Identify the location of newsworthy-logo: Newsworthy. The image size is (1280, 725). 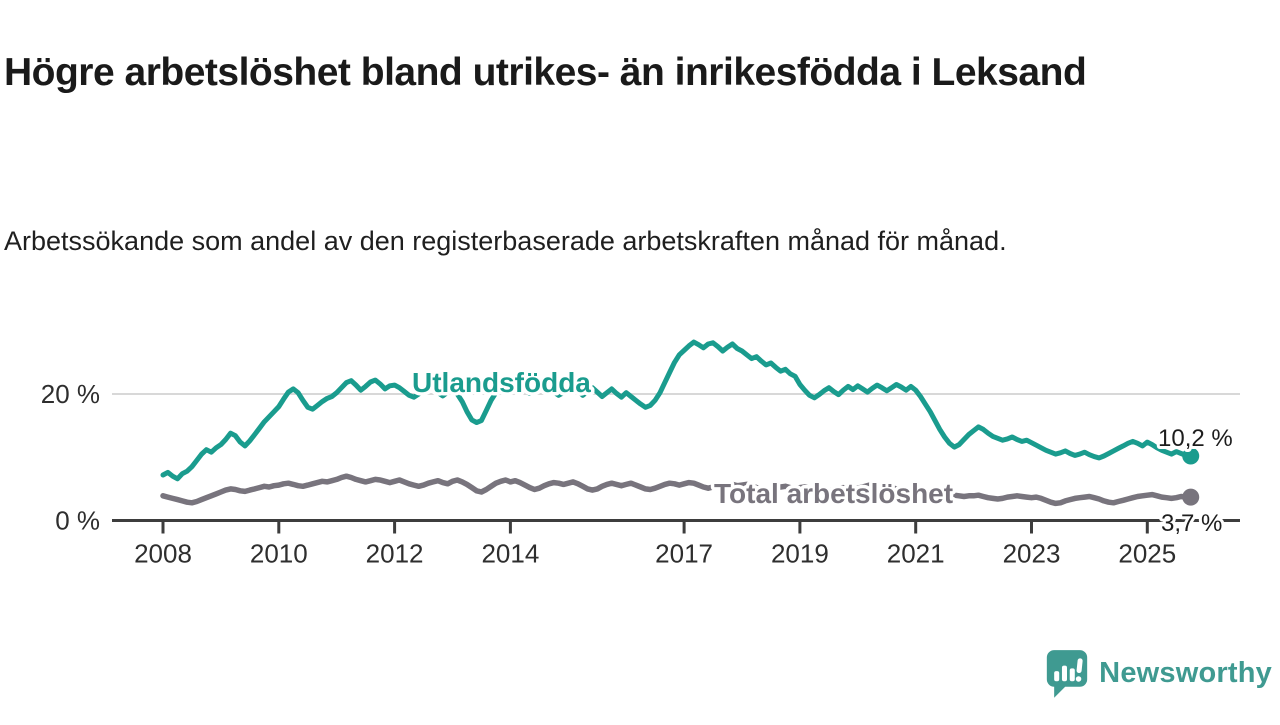
(1158, 673).